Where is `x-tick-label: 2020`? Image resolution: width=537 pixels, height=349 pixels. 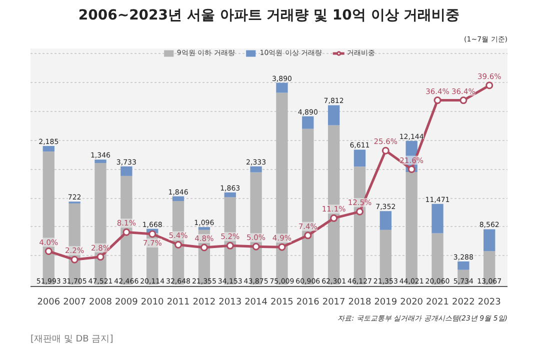
x-tick-label: 2020 is located at coordinates (412, 303).